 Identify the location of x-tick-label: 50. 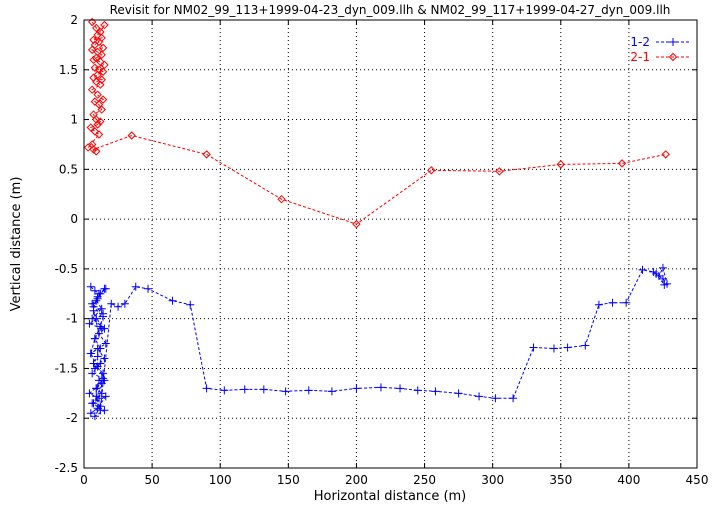
(151, 480).